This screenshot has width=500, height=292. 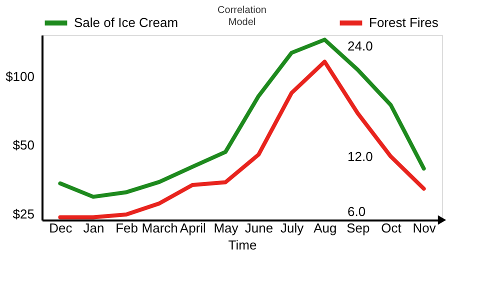 What do you see at coordinates (193, 228) in the screenshot?
I see `x-tick-label: April` at bounding box center [193, 228].